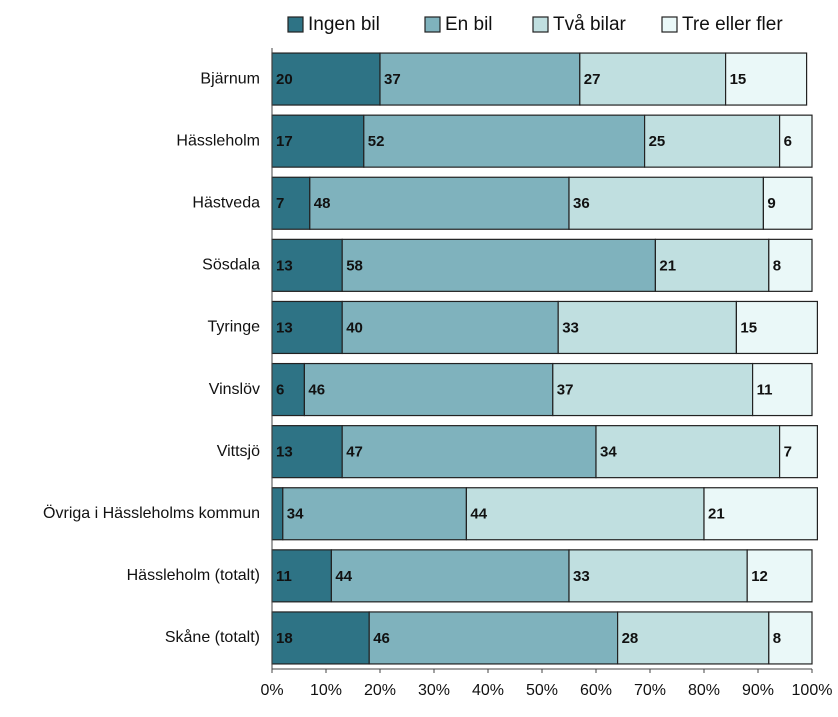 The width and height of the screenshot is (838, 717). I want to click on x-tick-label: 90%, so click(758, 690).